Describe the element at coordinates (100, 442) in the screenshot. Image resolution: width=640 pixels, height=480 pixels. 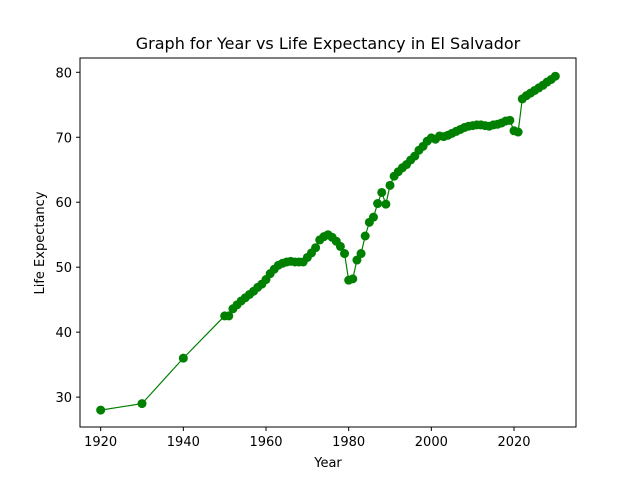
I see `x-tick-label: 1920` at that location.